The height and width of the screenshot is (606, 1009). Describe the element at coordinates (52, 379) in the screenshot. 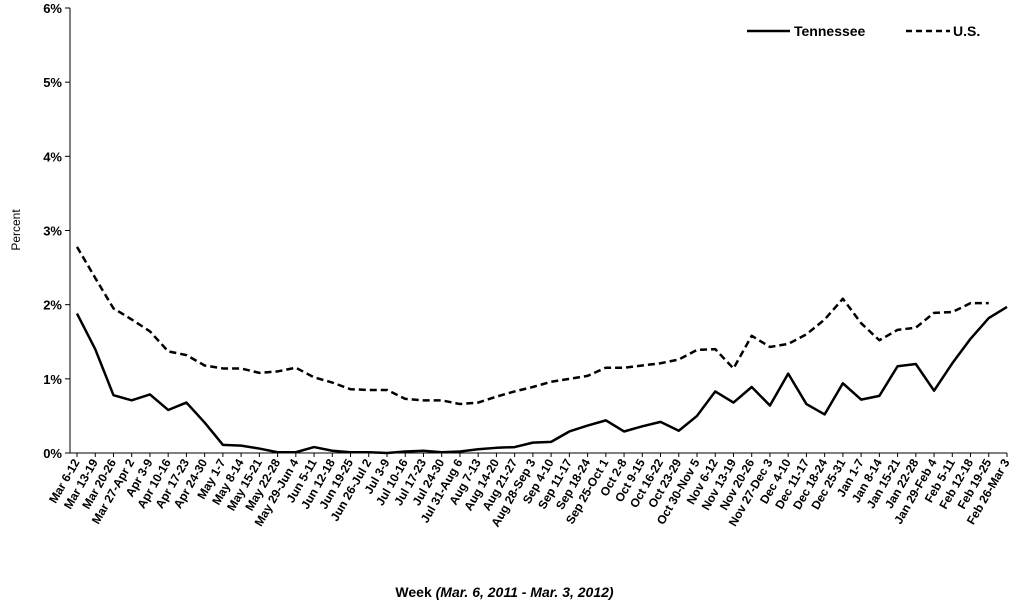

I see `y-tick-label: 1%` at that location.